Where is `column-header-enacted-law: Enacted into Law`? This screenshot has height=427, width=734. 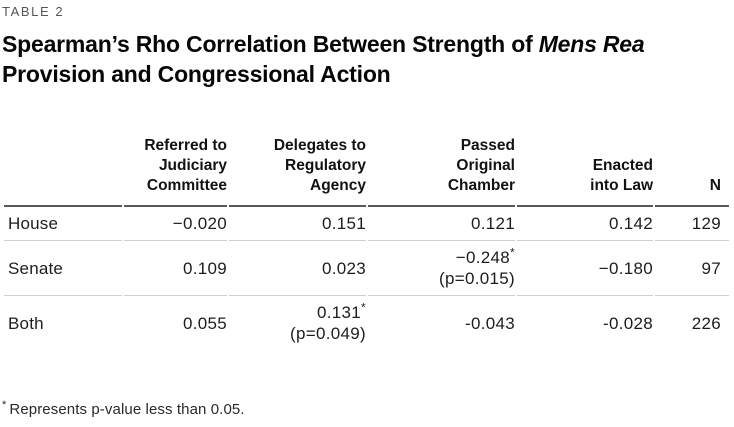
column-header-enacted-law: Enacted into Law is located at coordinates (585, 171).